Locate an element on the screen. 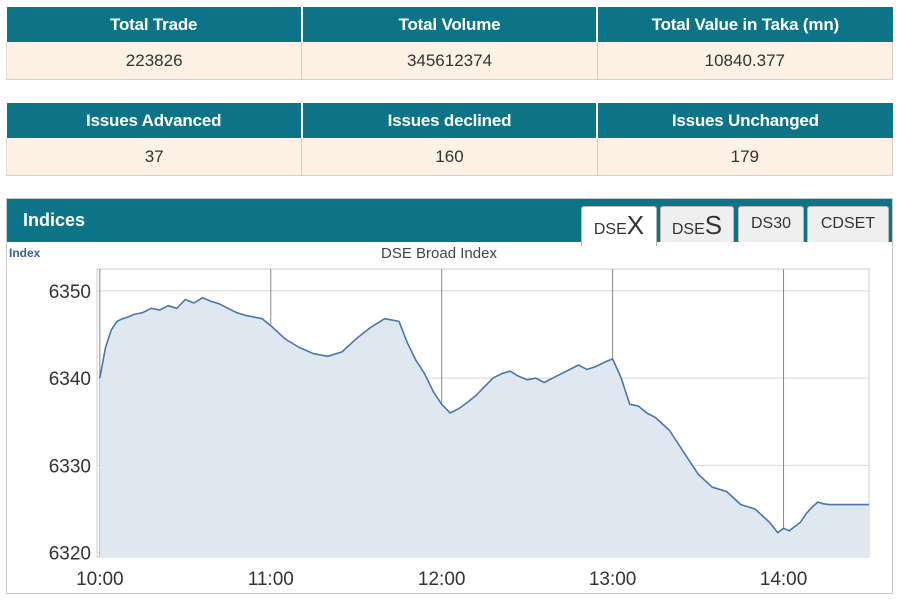  y-tick-label: 6340 is located at coordinates (70, 379).